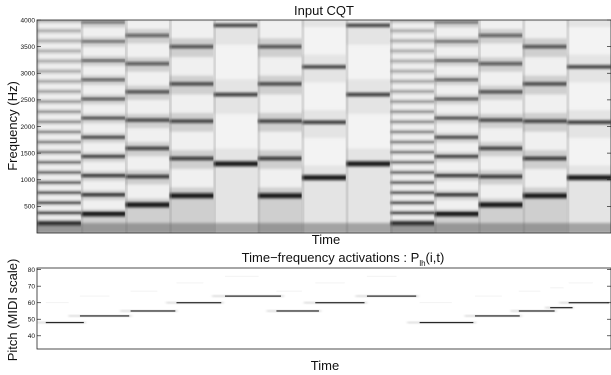  I want to click on cqt-y-label: Frequency (Hz), so click(12, 126).